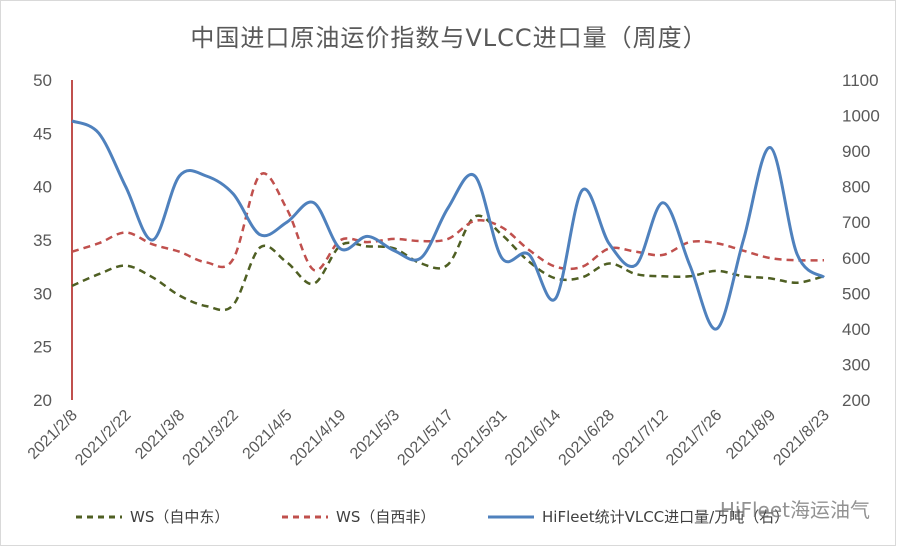 The height and width of the screenshot is (548, 898). I want to click on x-tick-label: 2021/5/17, so click(425, 438).